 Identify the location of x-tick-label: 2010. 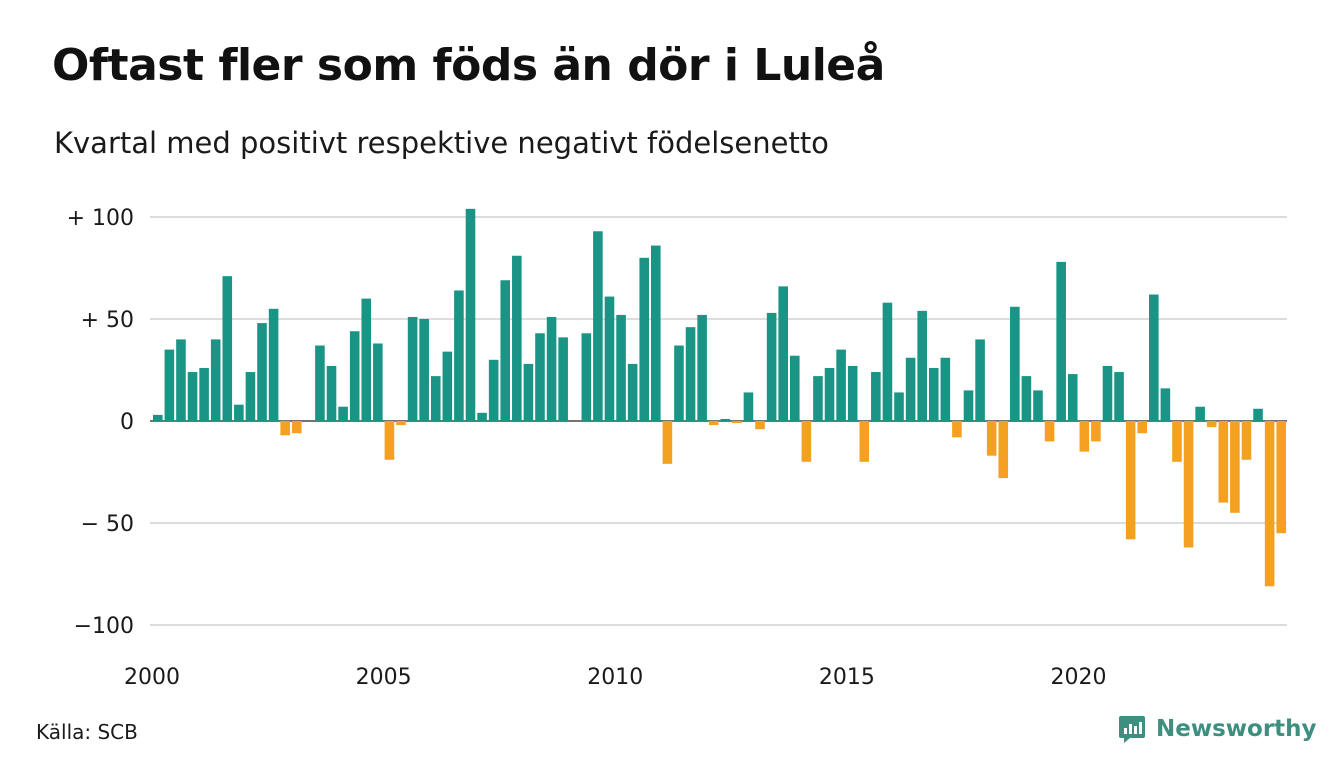
(615, 677).